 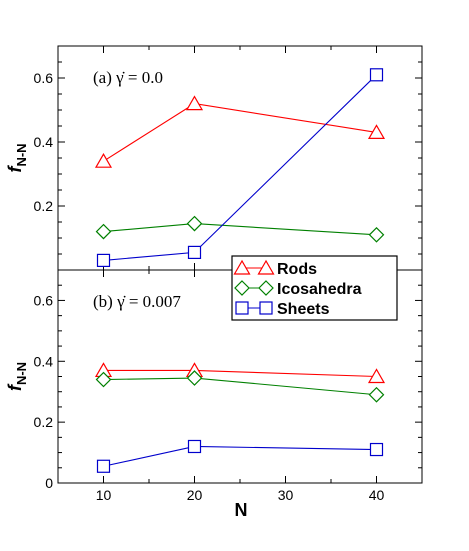 I want to click on x-tick-label: 40, so click(x=377, y=495).